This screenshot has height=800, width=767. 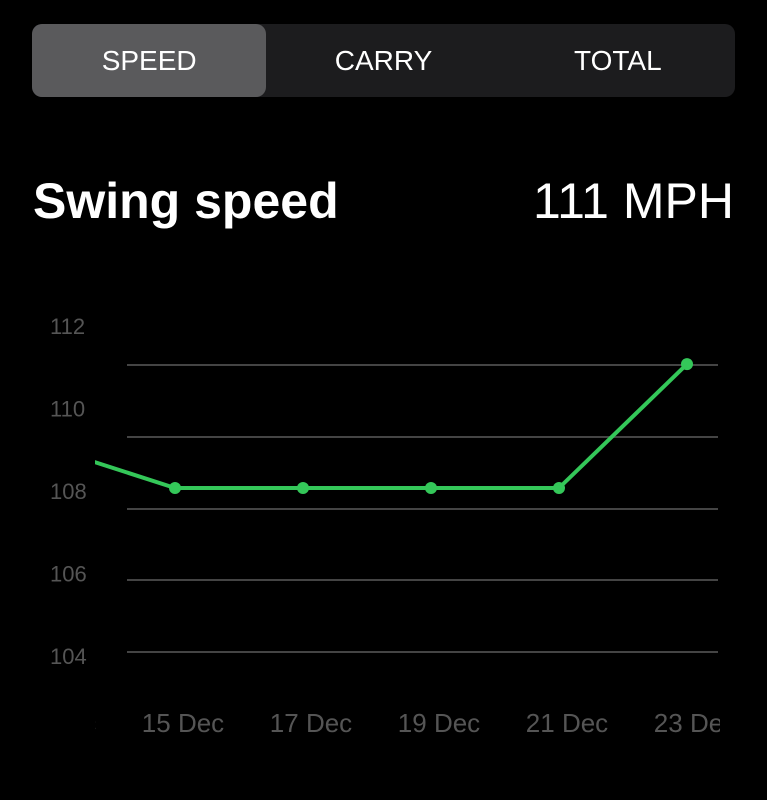 What do you see at coordinates (633, 201) in the screenshot?
I see `metric-value: 111 MPH` at bounding box center [633, 201].